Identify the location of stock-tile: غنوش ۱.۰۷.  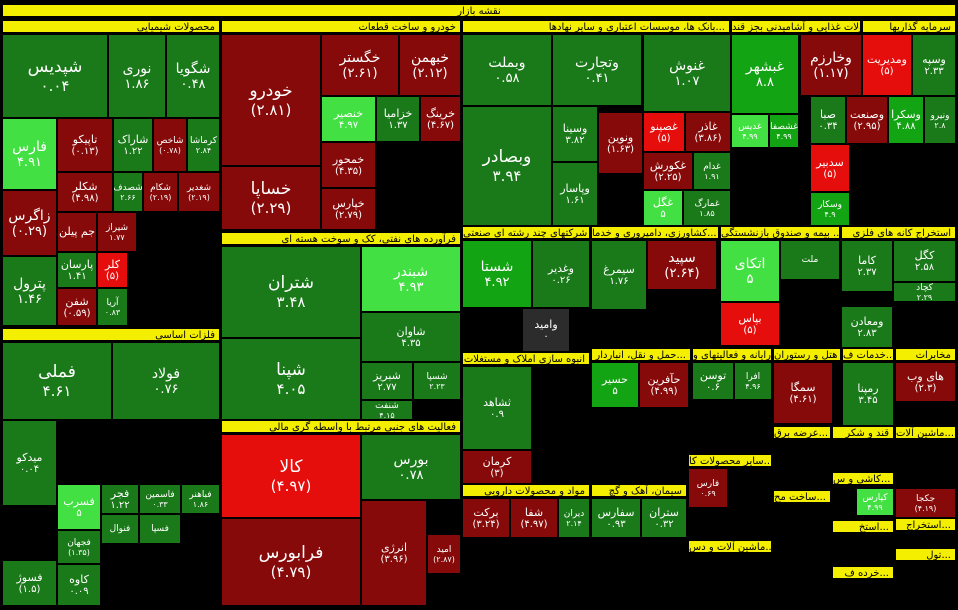
(687, 73).